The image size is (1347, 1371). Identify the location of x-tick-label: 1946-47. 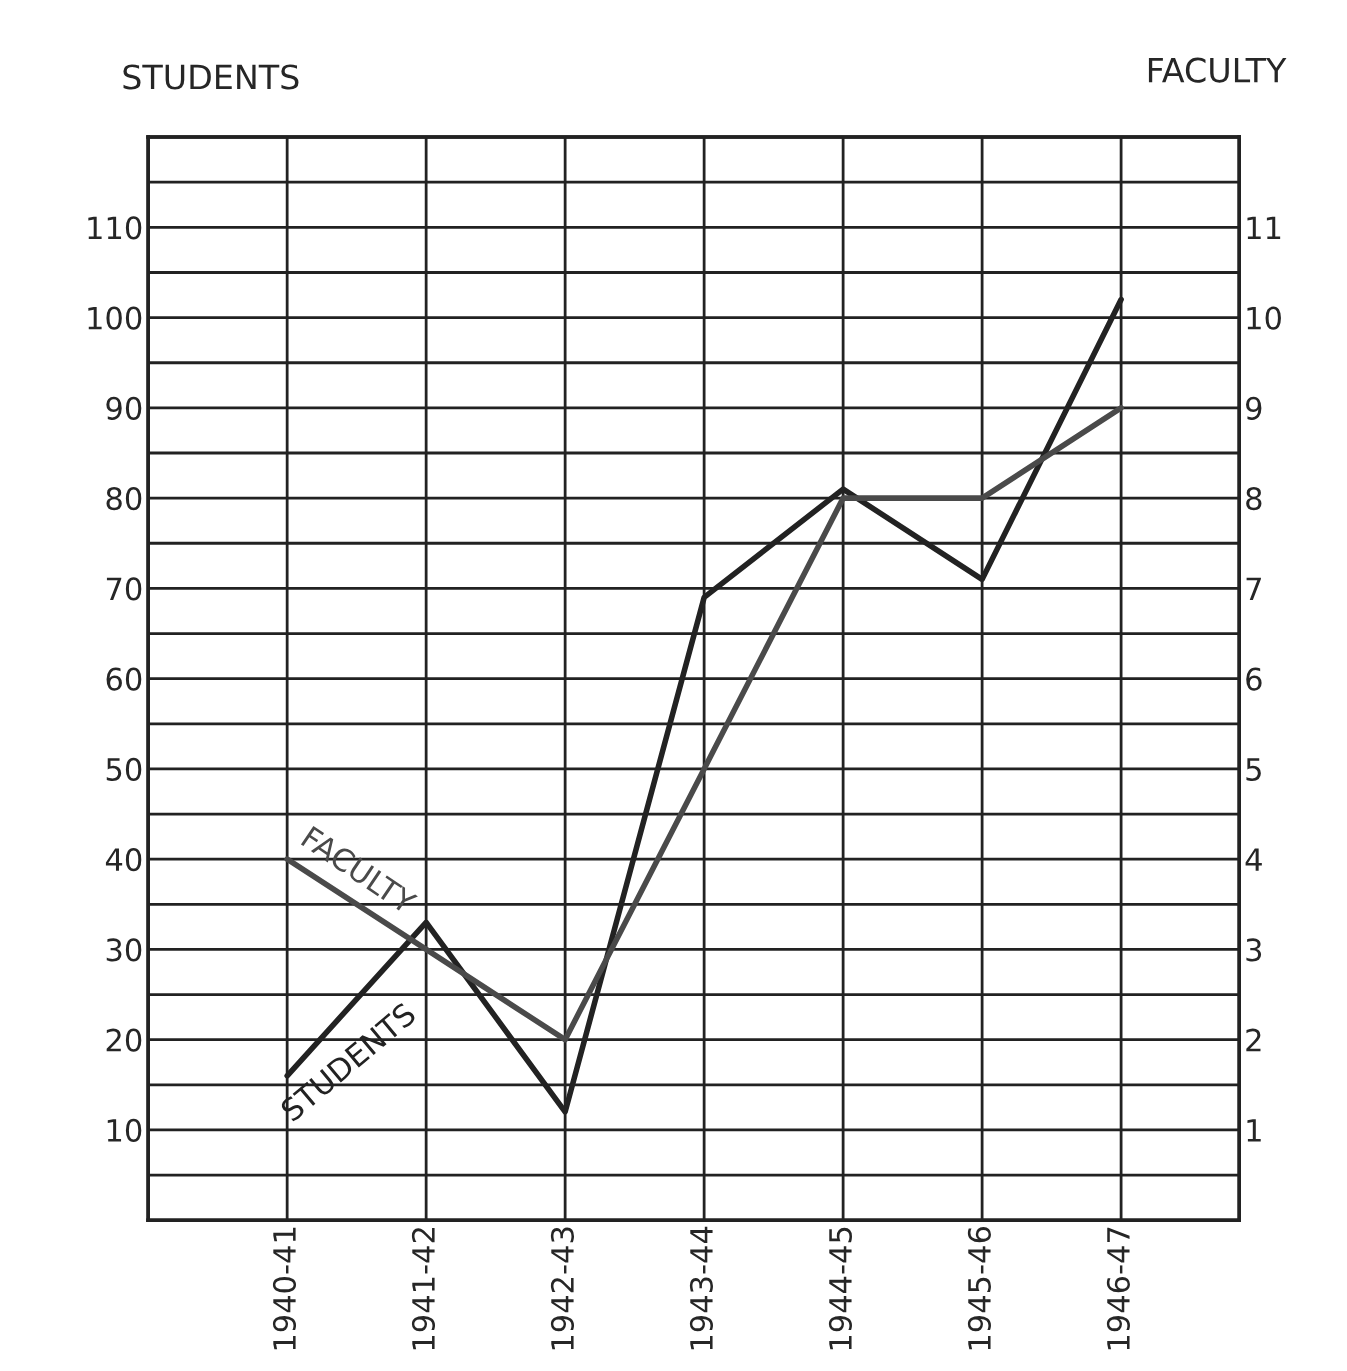
(1118, 1288).